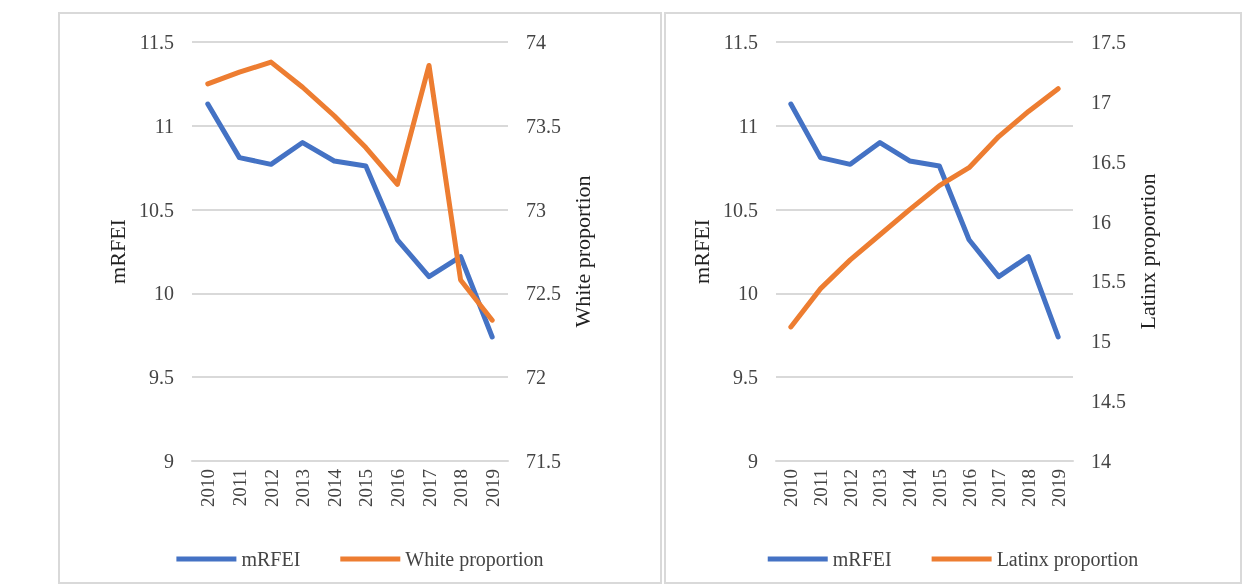  What do you see at coordinates (536, 42) in the screenshot?
I see `y2-tick-label: 74` at bounding box center [536, 42].